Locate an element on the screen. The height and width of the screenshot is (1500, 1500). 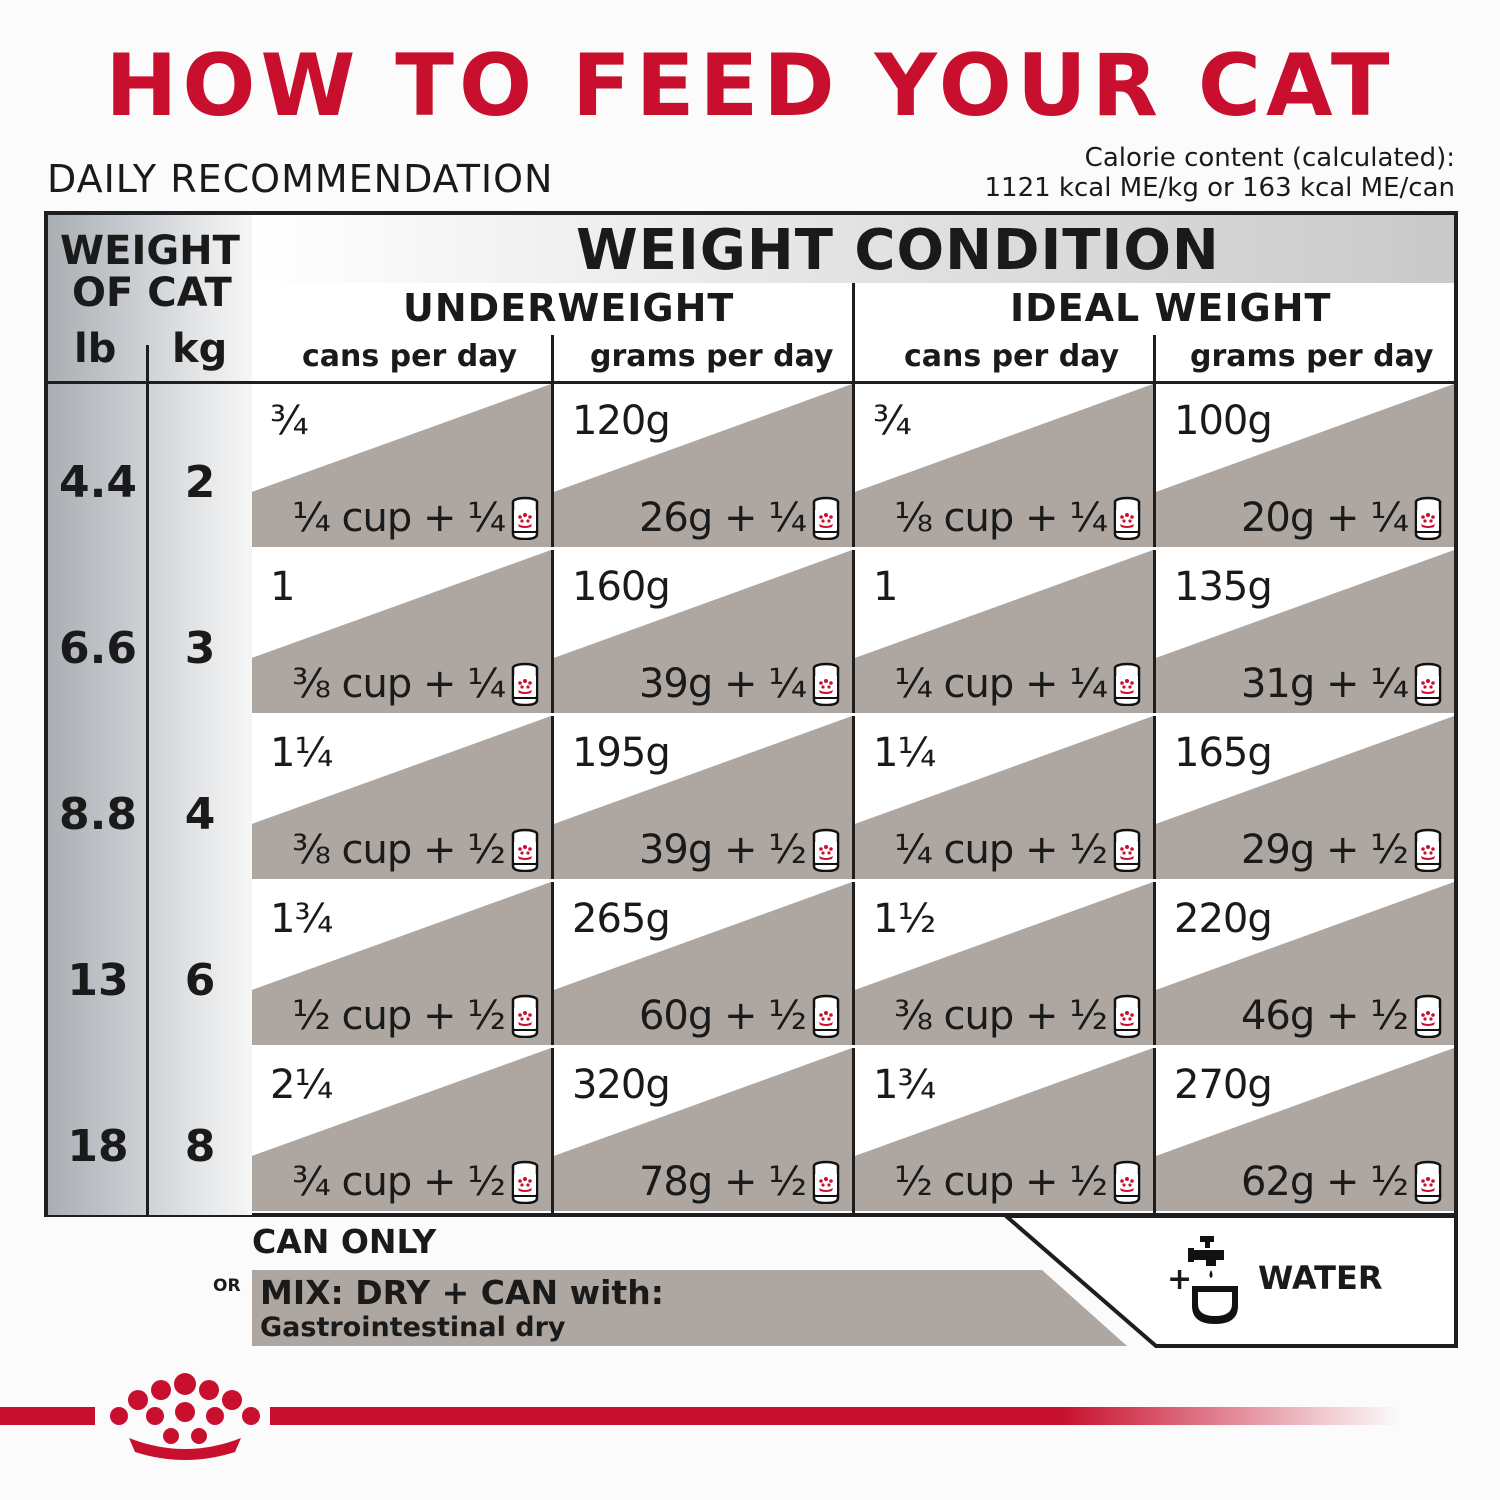
uw-cans-can-only-value: ¾ is located at coordinates (289, 421).